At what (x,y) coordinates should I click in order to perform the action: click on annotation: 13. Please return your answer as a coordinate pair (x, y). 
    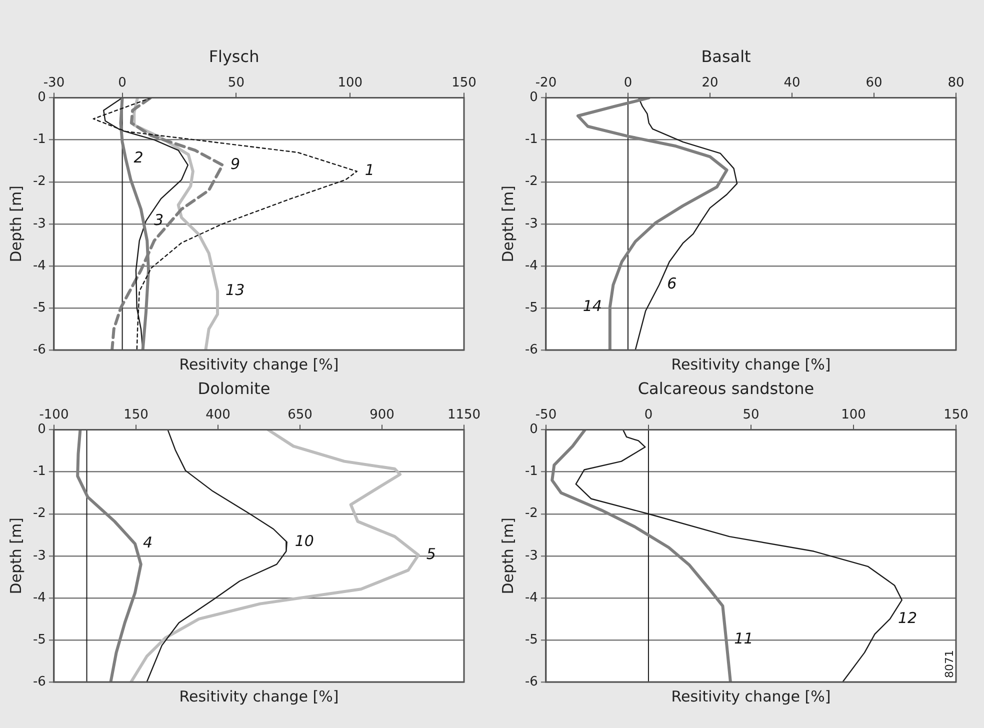
    Looking at the image, I should click on (235, 290).